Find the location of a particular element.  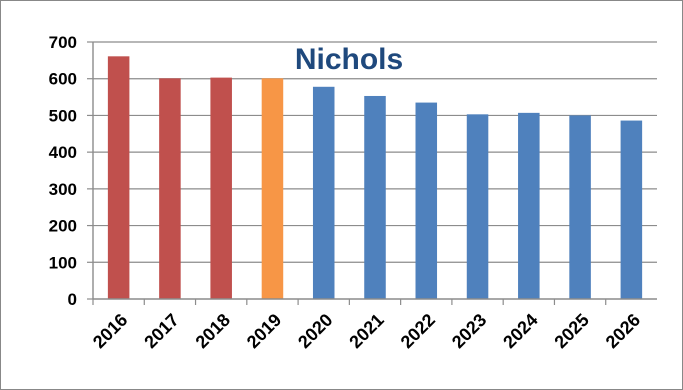

bar-2022 is located at coordinates (426, 200).